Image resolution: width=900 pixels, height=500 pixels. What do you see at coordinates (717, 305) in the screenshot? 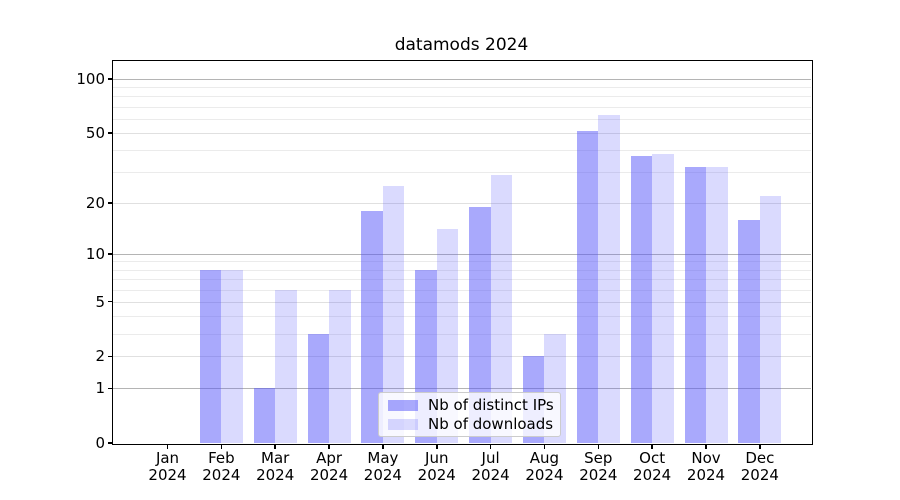
I see `bar-downloads-nov` at bounding box center [717, 305].